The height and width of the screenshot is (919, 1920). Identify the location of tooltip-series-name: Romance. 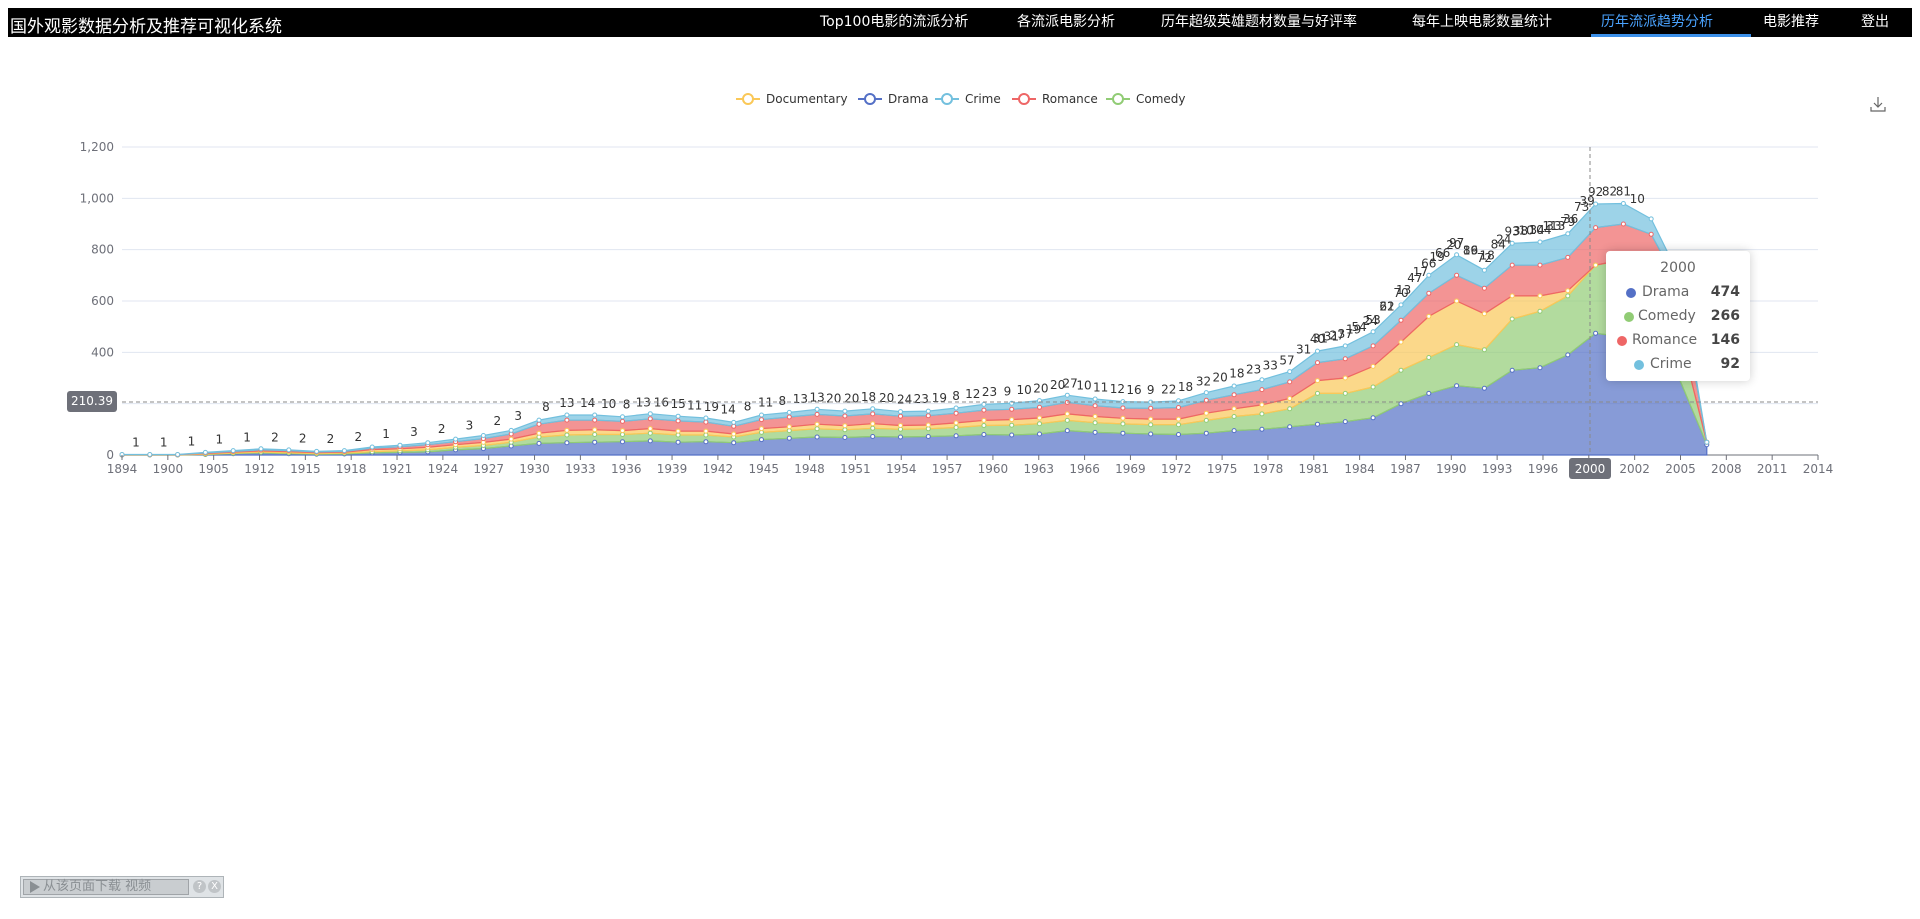
(1665, 340).